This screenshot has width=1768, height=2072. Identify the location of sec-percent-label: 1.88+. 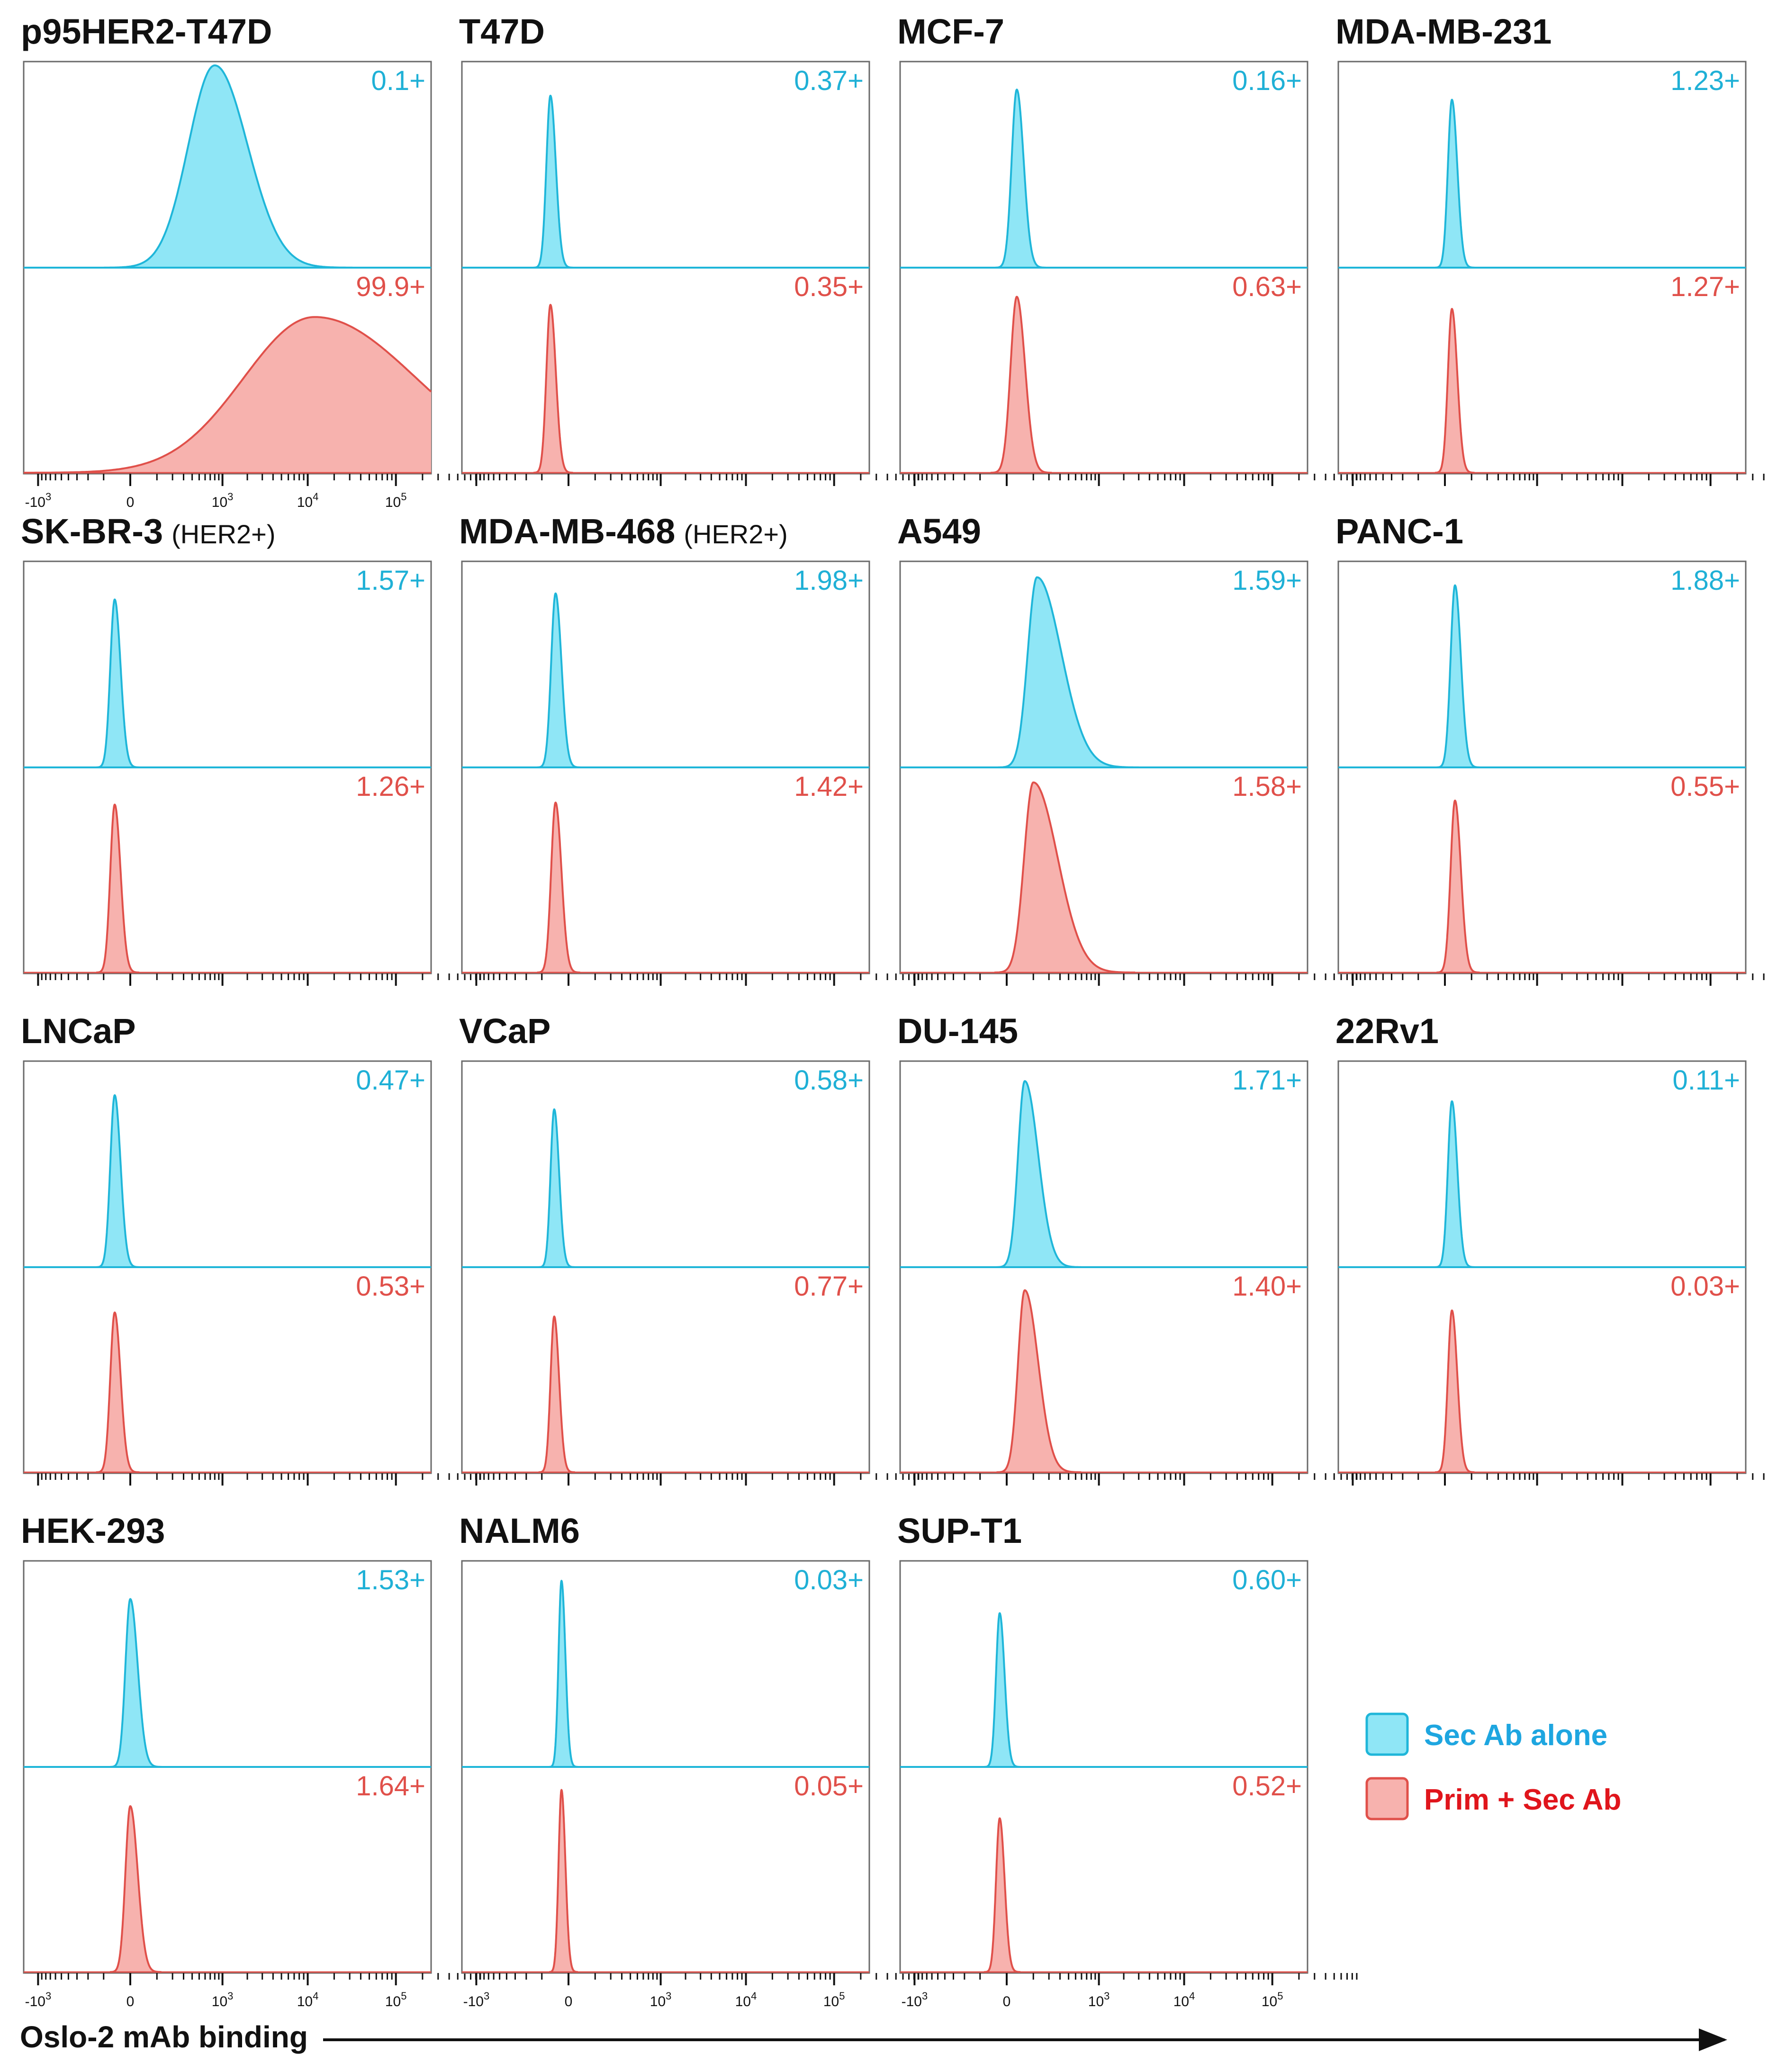
(1705, 580).